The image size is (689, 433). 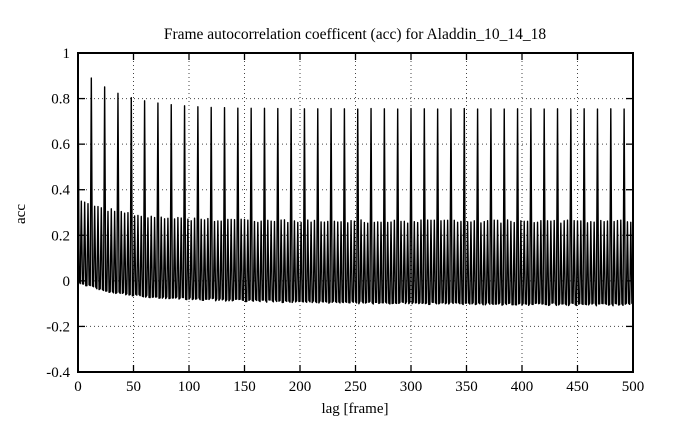 What do you see at coordinates (133, 387) in the screenshot?
I see `x-tick-label: 50` at bounding box center [133, 387].